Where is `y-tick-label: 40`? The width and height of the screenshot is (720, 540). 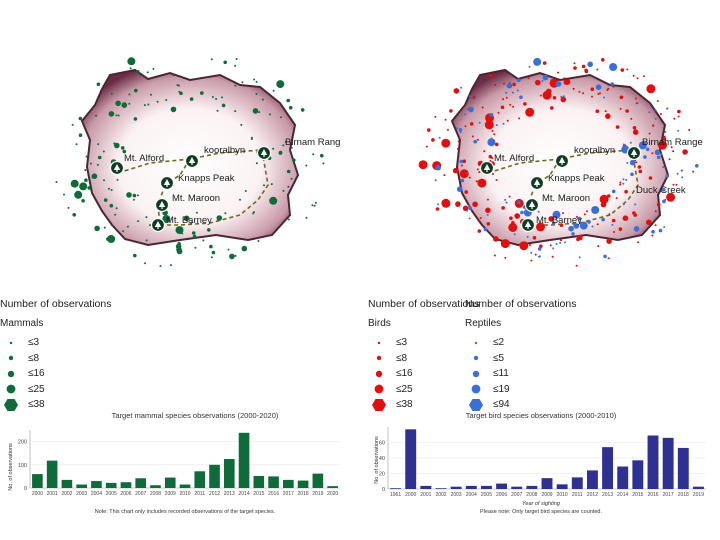 y-tick-label: 40 is located at coordinates (382, 459).